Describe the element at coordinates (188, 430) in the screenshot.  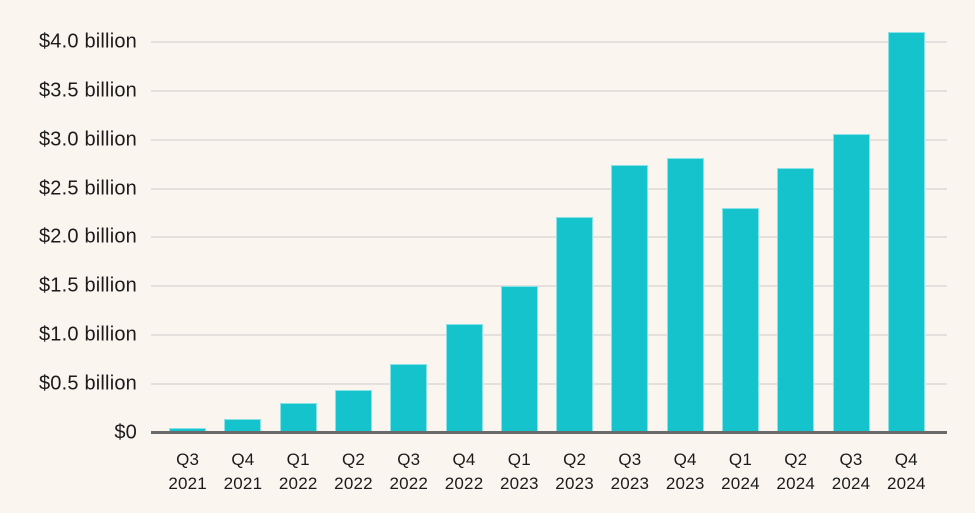
I see `bar-q3-2021` at that location.